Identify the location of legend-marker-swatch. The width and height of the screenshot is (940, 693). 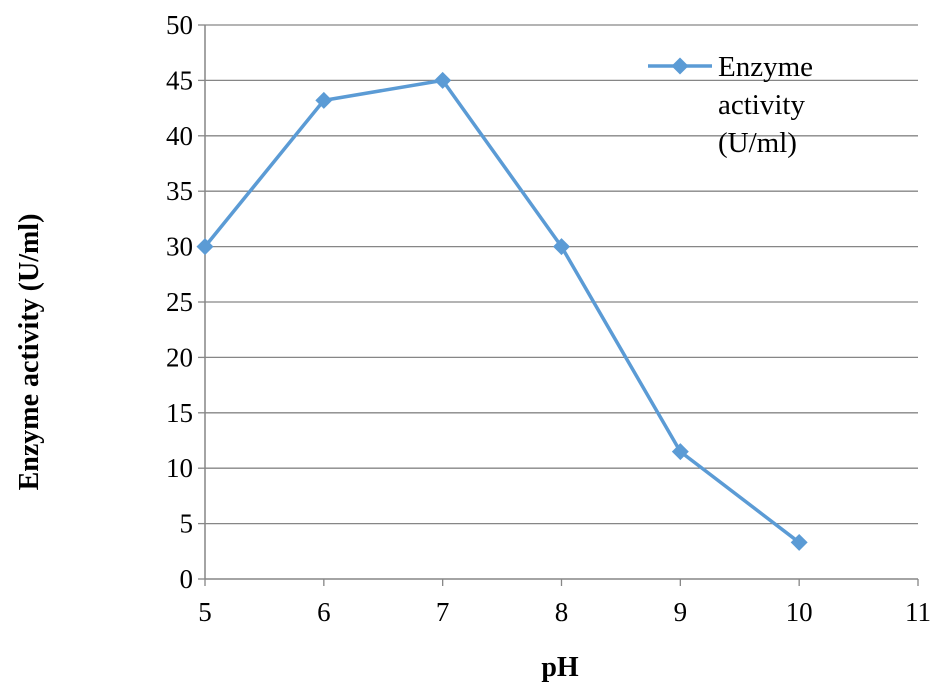
(680, 66).